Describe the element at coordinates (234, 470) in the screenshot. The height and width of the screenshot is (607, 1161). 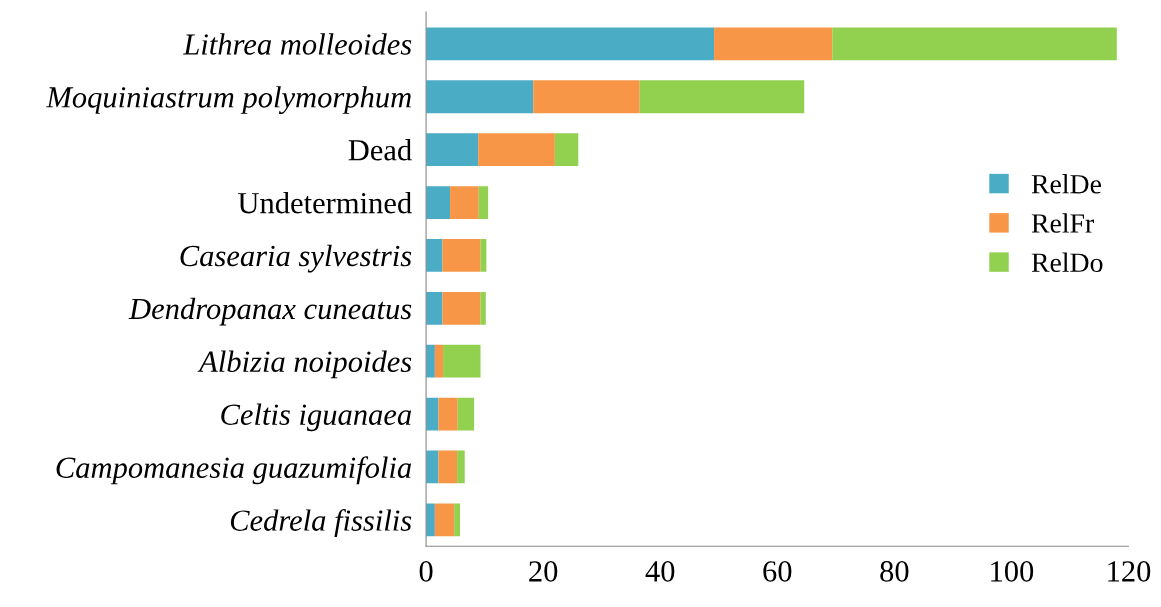
I see `y-tick-label: Campomanesia guazumifolia` at that location.